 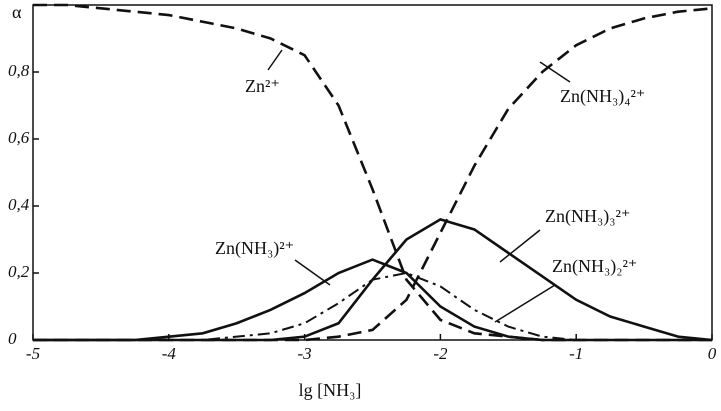 I want to click on x-tick-label: -5, so click(x=33, y=353).